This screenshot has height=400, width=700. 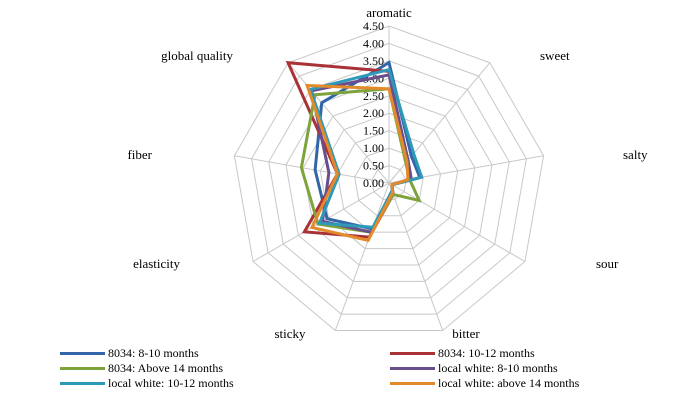 What do you see at coordinates (373, 113) in the screenshot?
I see `tick-label: 2.00` at bounding box center [373, 113].